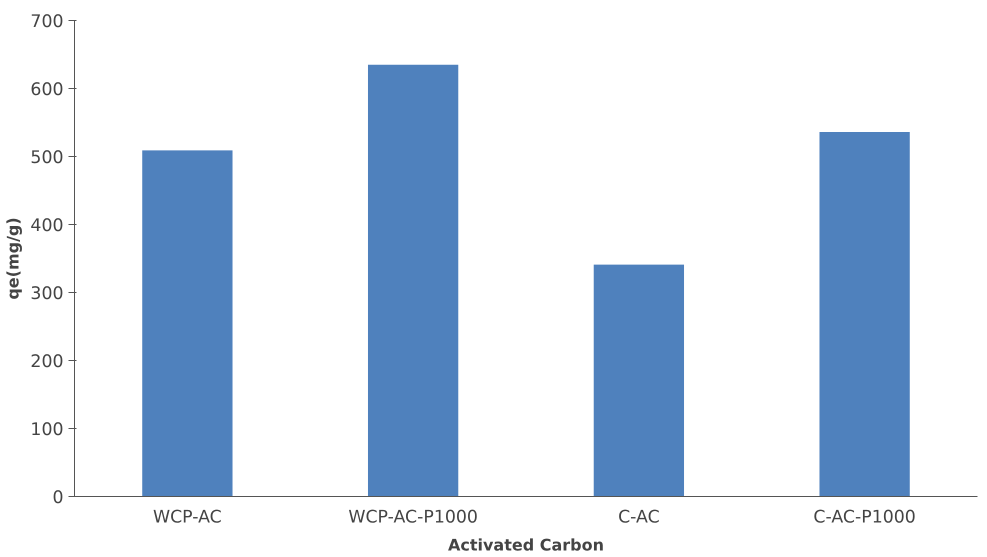  Describe the element at coordinates (47, 294) in the screenshot. I see `y-tick-label: 300` at that location.